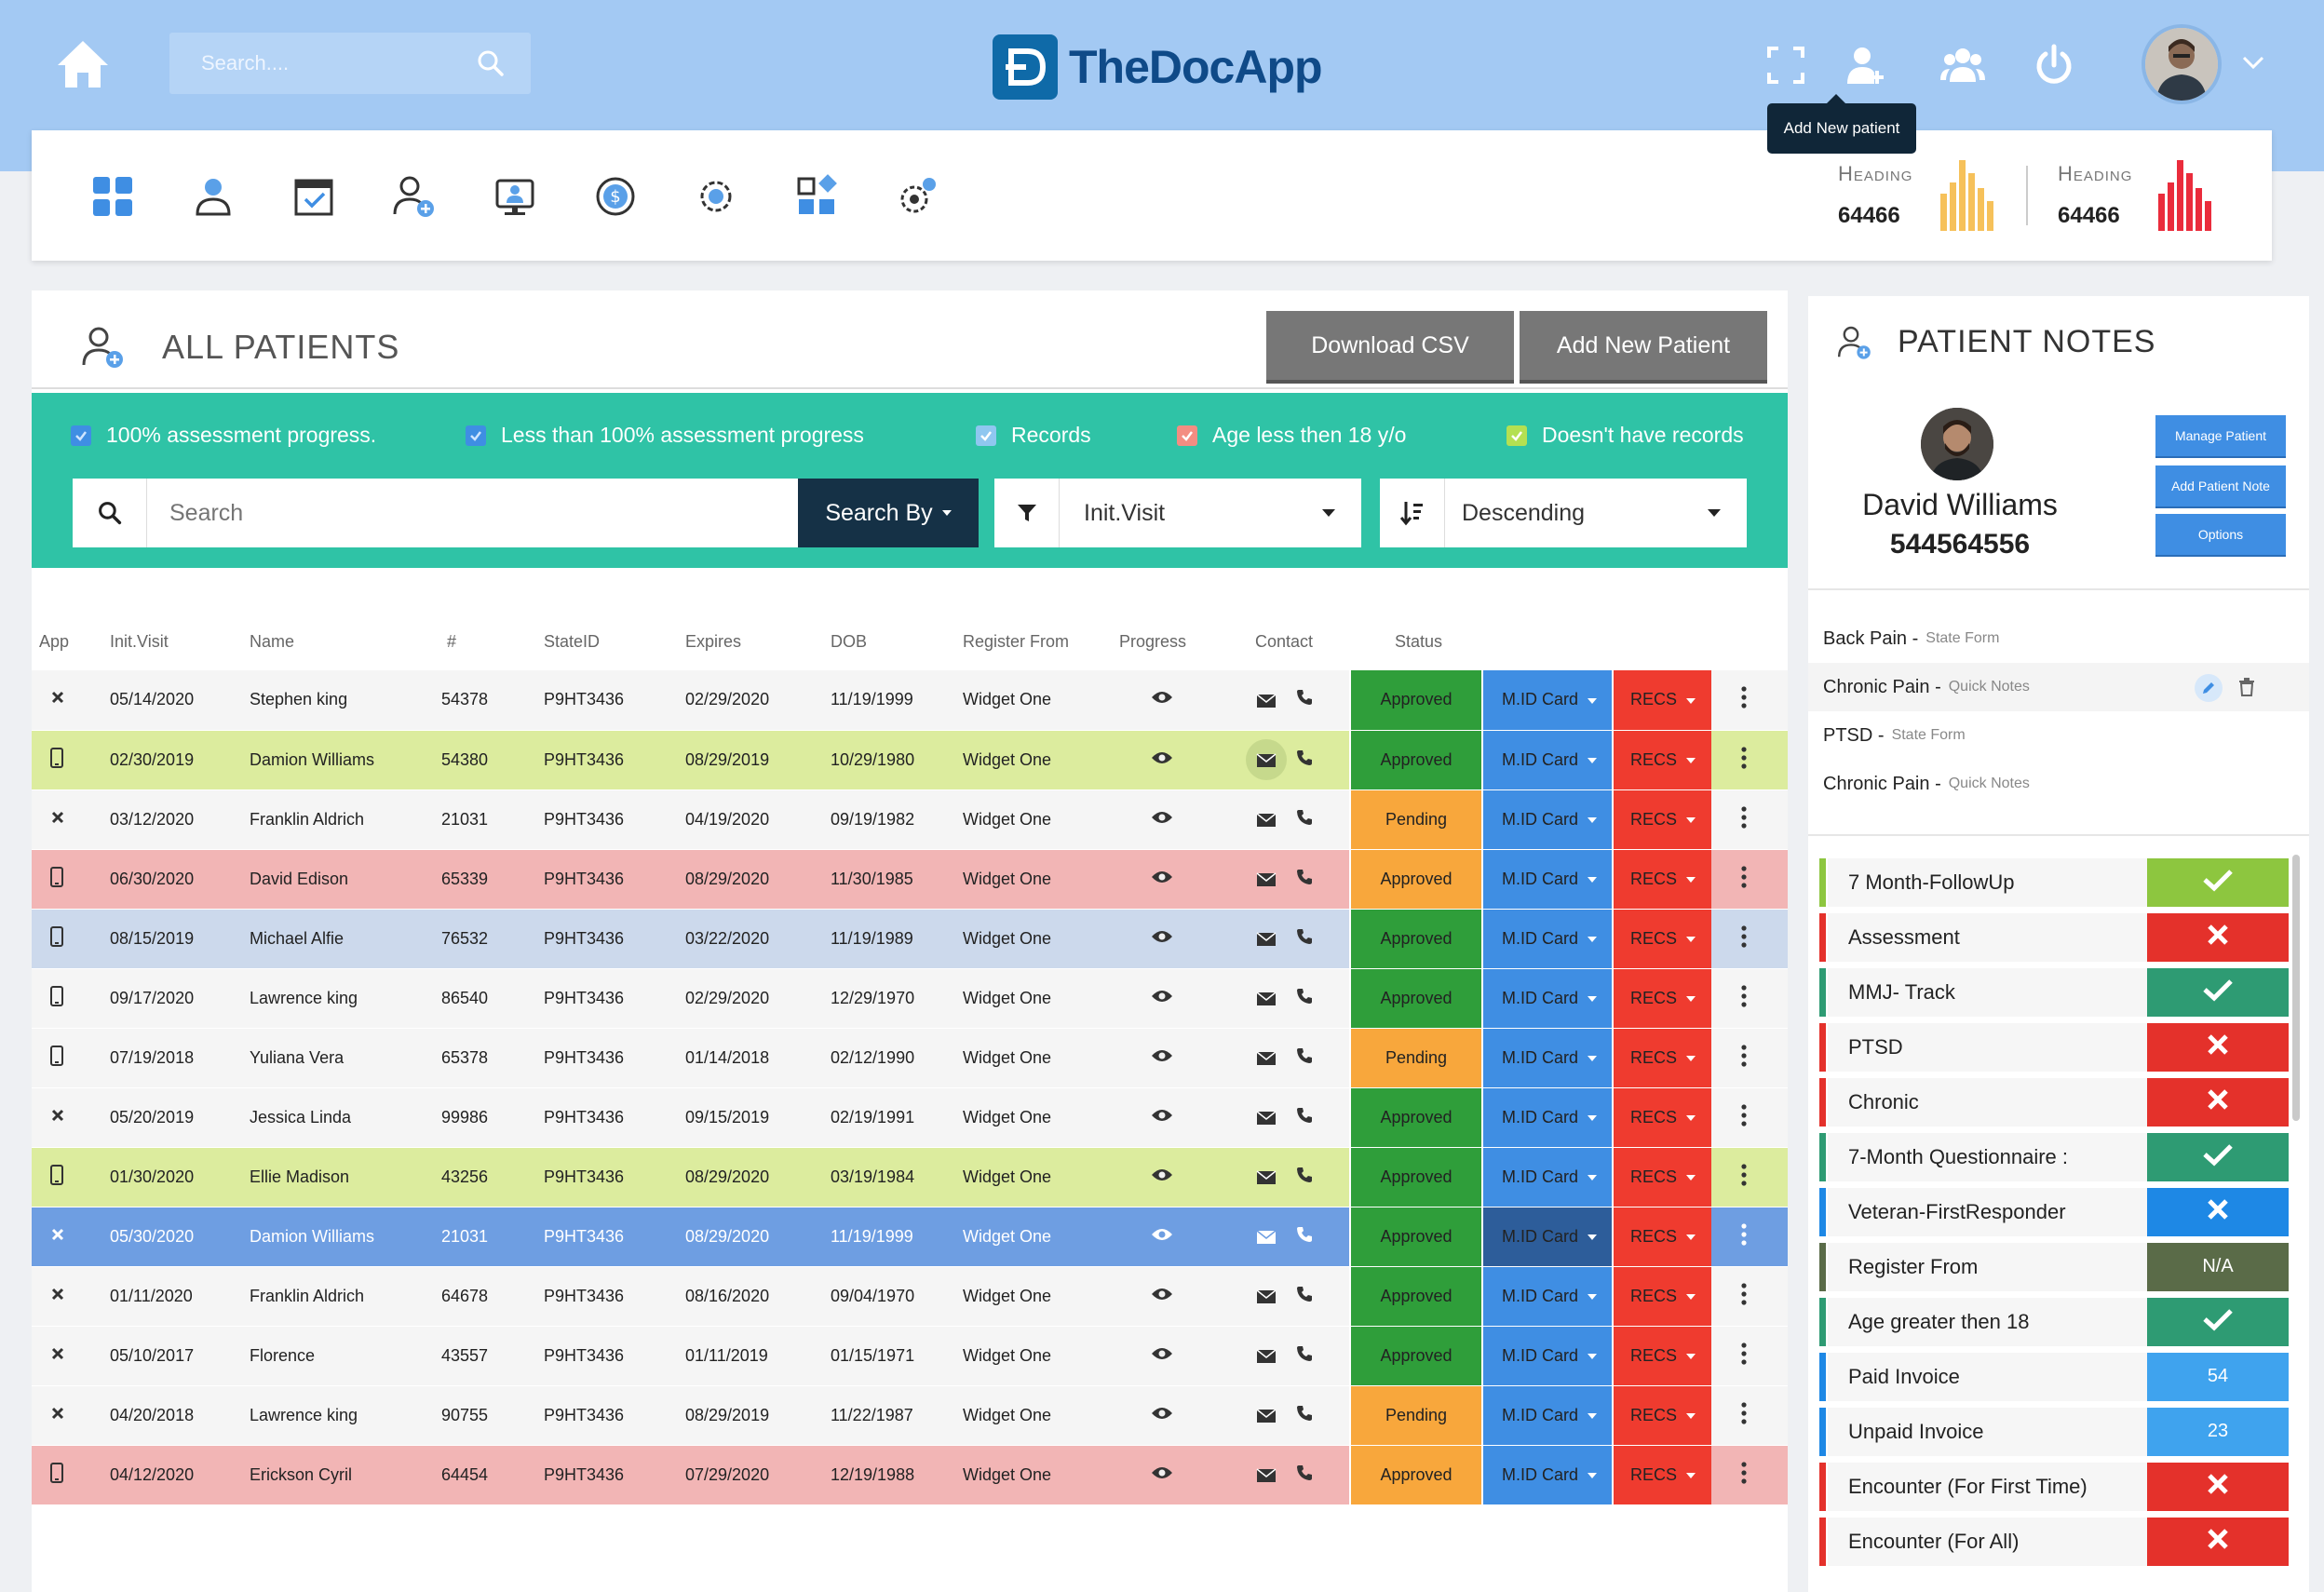 Image resolution: width=2324 pixels, height=1592 pixels. I want to click on checklist-scrollbar, so click(2296, 988).